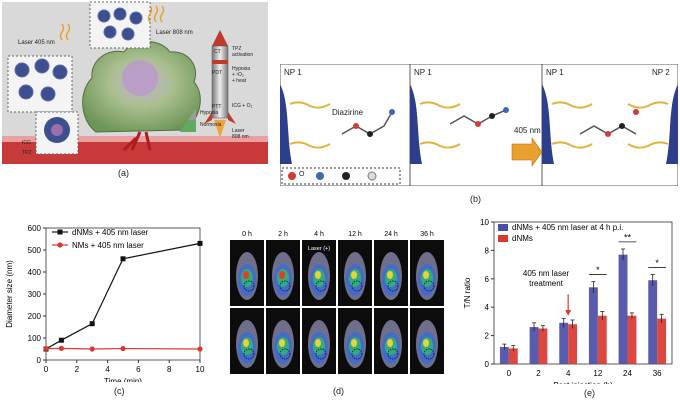 The height and width of the screenshot is (402, 680). What do you see at coordinates (9, 294) in the screenshot?
I see `y-axis-label: Diameter size (nm)` at bounding box center [9, 294].